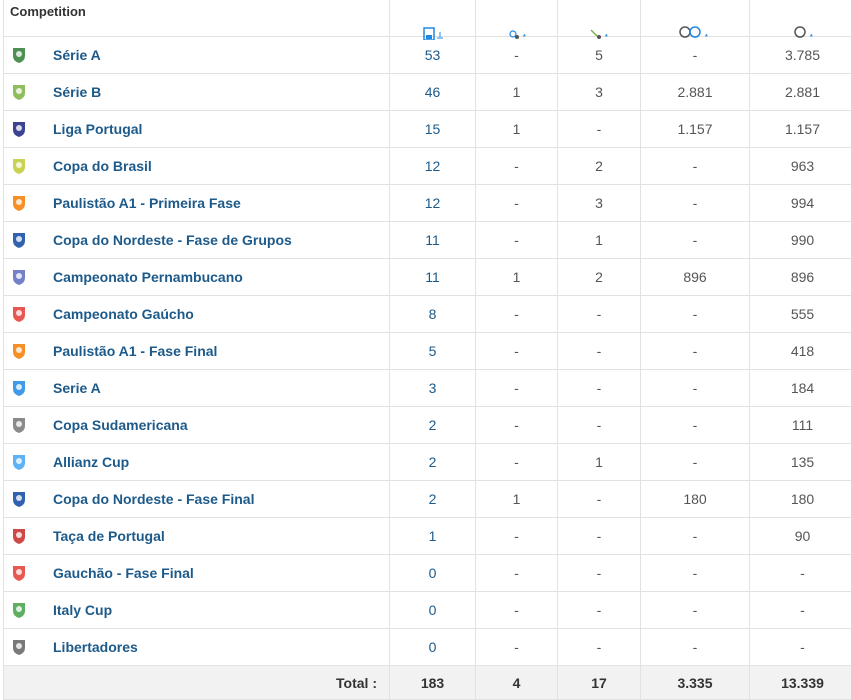 This screenshot has width=851, height=700. I want to click on minutes-played-value: 418, so click(800, 351).